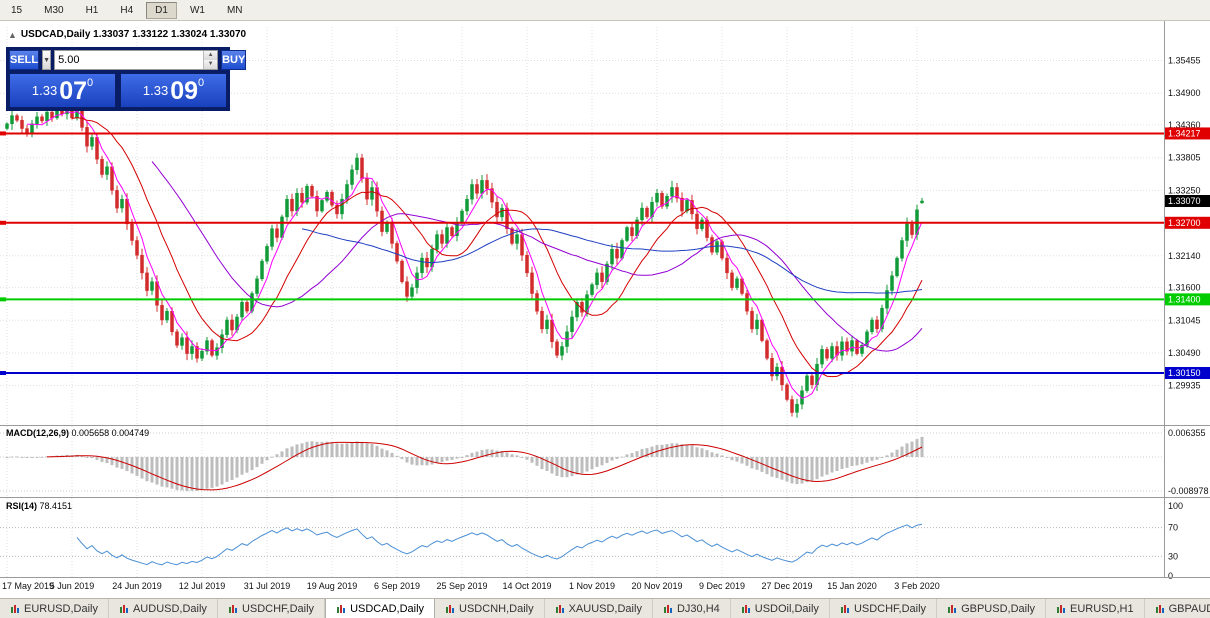 This screenshot has height=618, width=1210. Describe the element at coordinates (12, 34) in the screenshot. I see `one-click-collapse-icon: ▲` at that location.